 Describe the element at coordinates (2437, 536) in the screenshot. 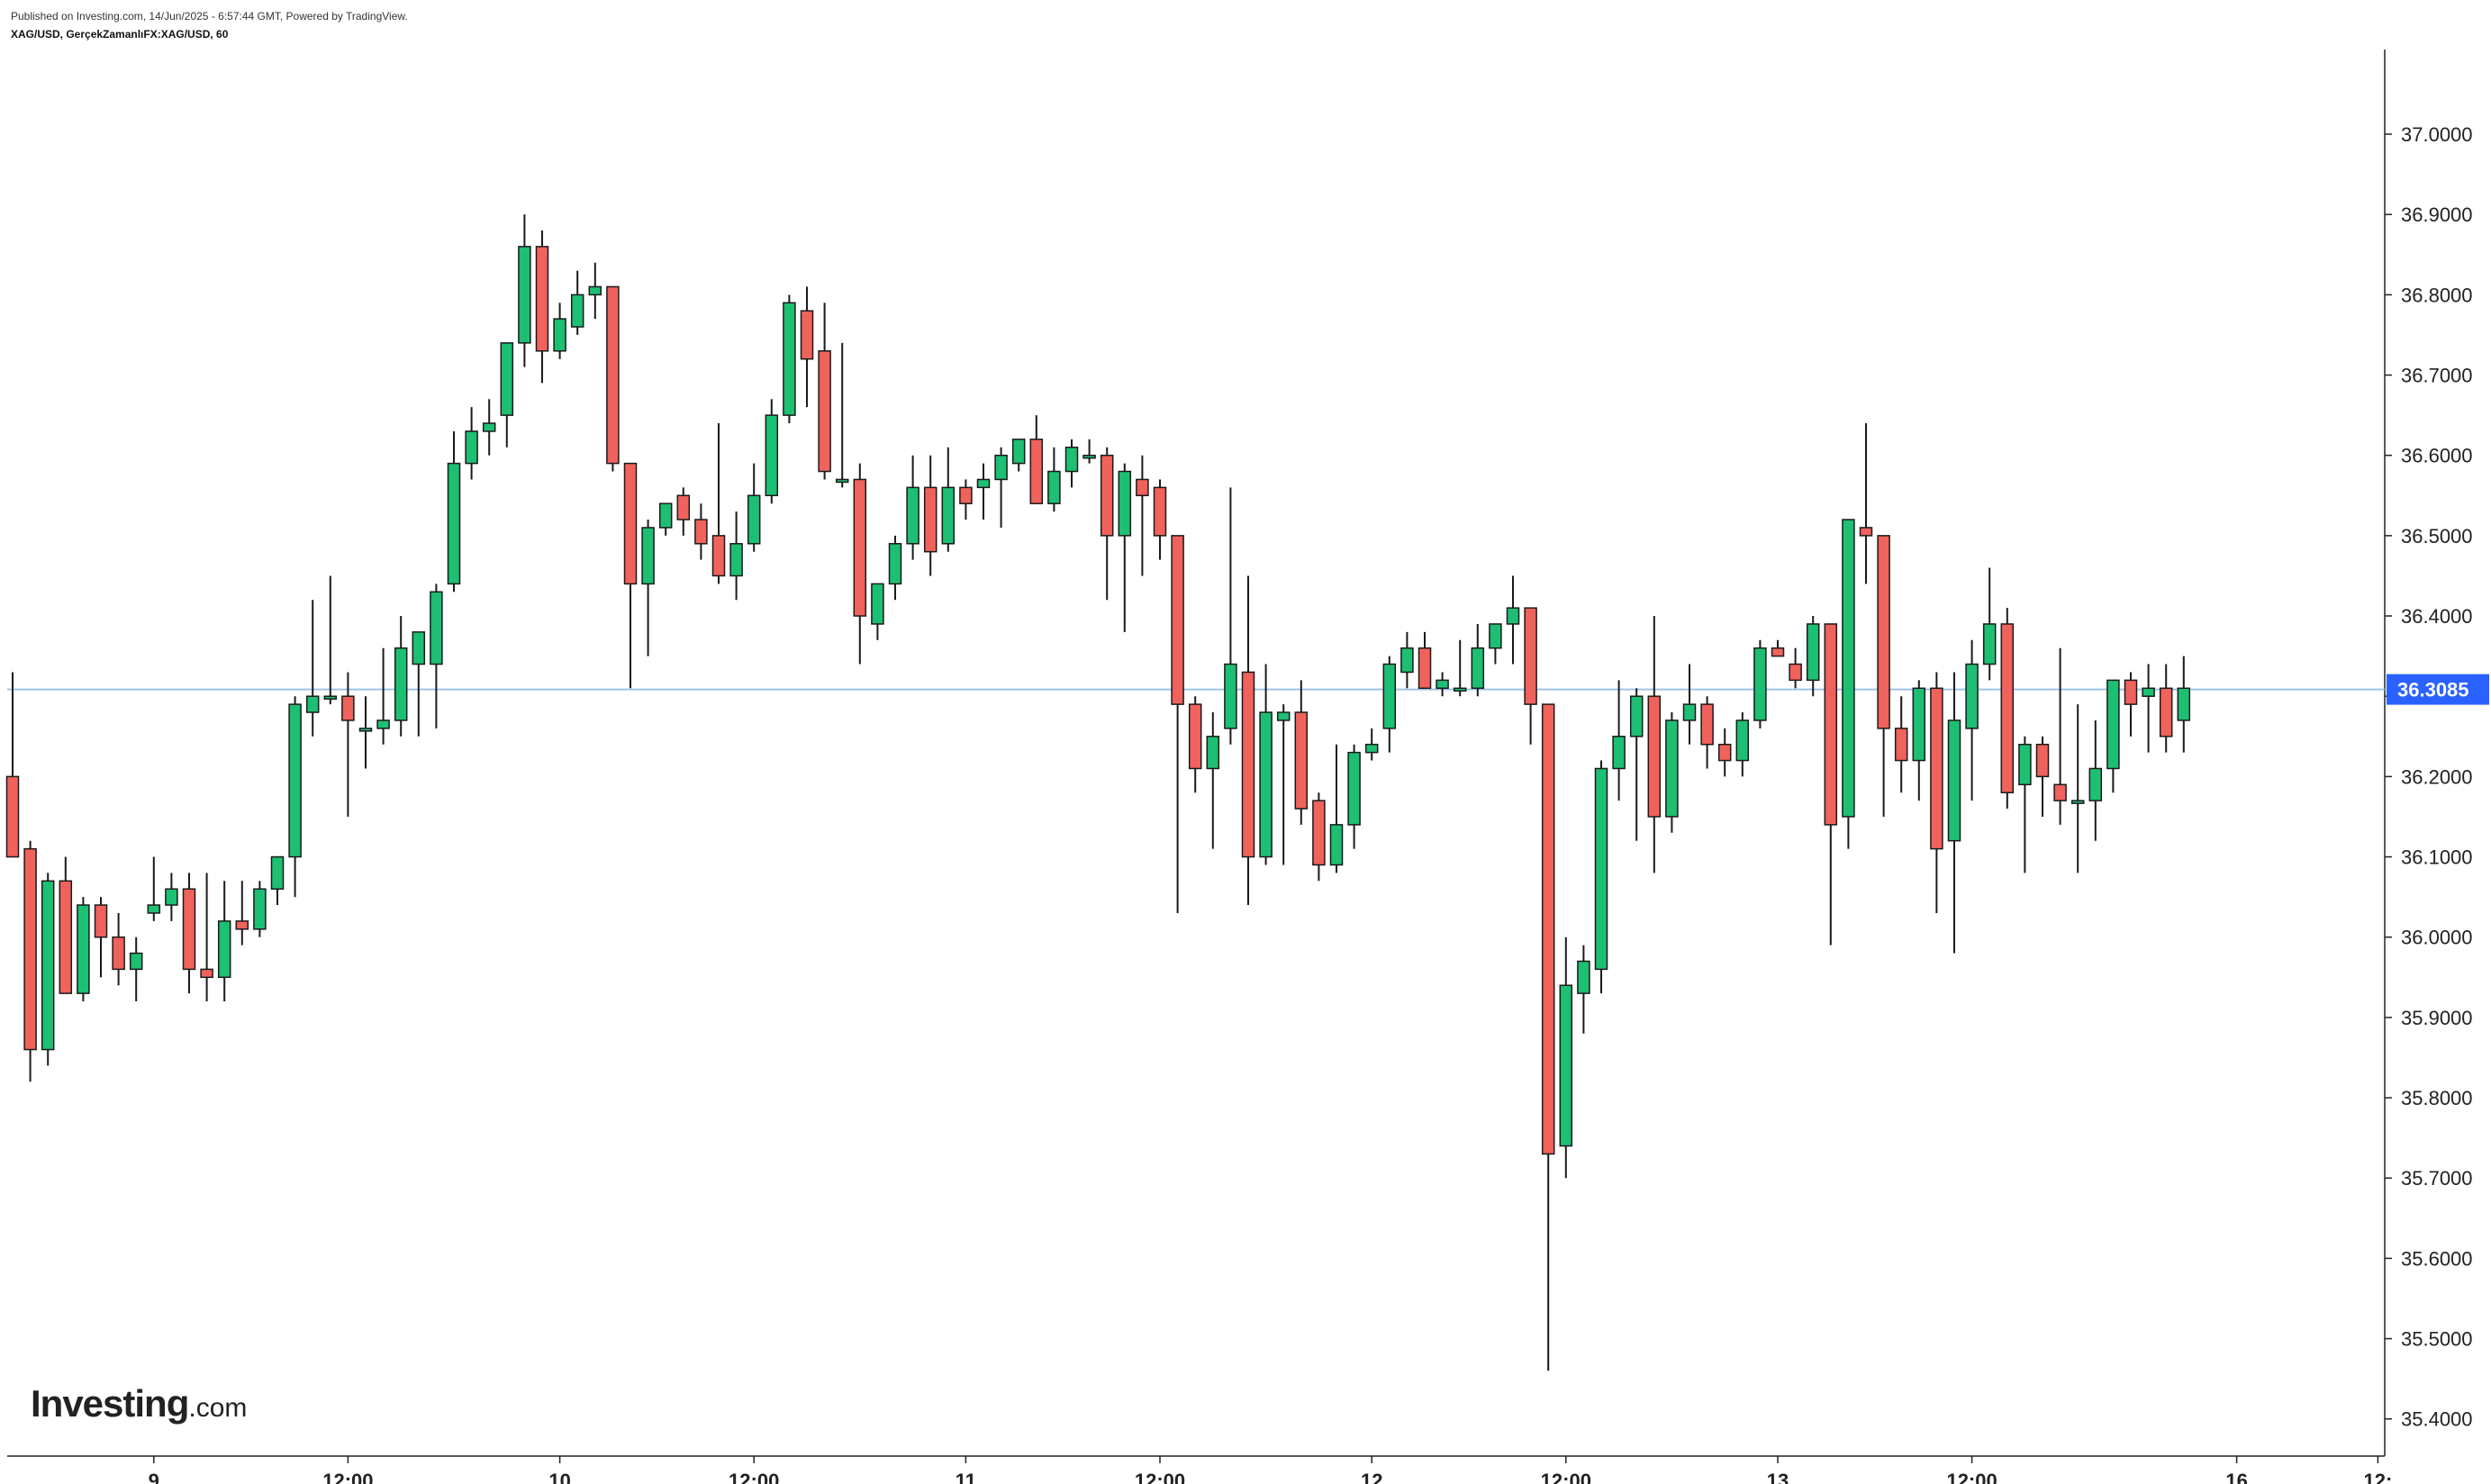

I see `y-tick-label: 36.5000` at that location.